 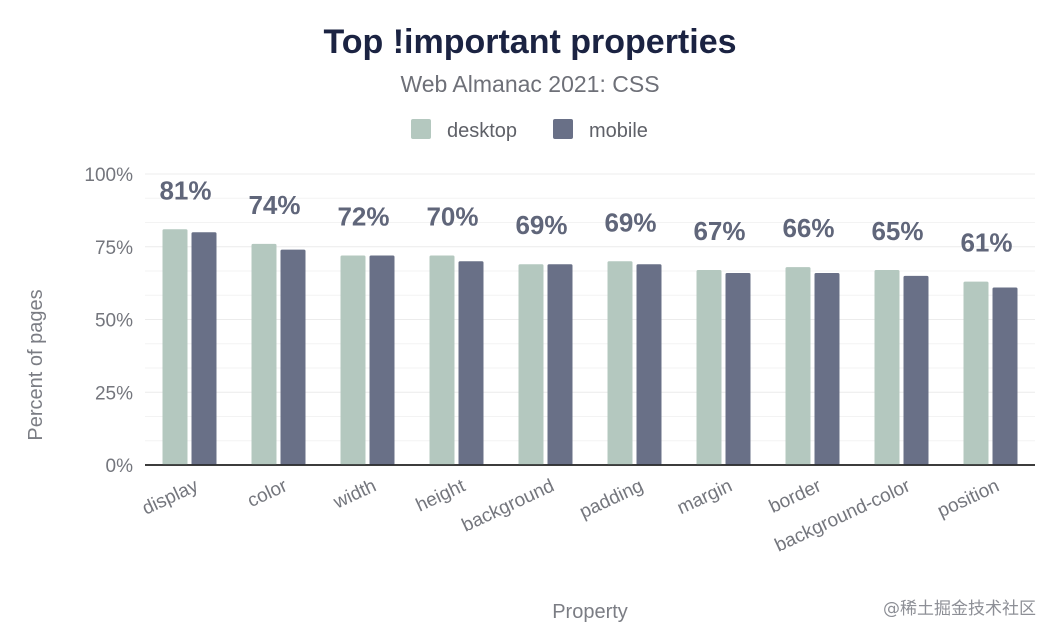 What do you see at coordinates (482, 131) in the screenshot?
I see `legend-label-desktop: desktop` at bounding box center [482, 131].